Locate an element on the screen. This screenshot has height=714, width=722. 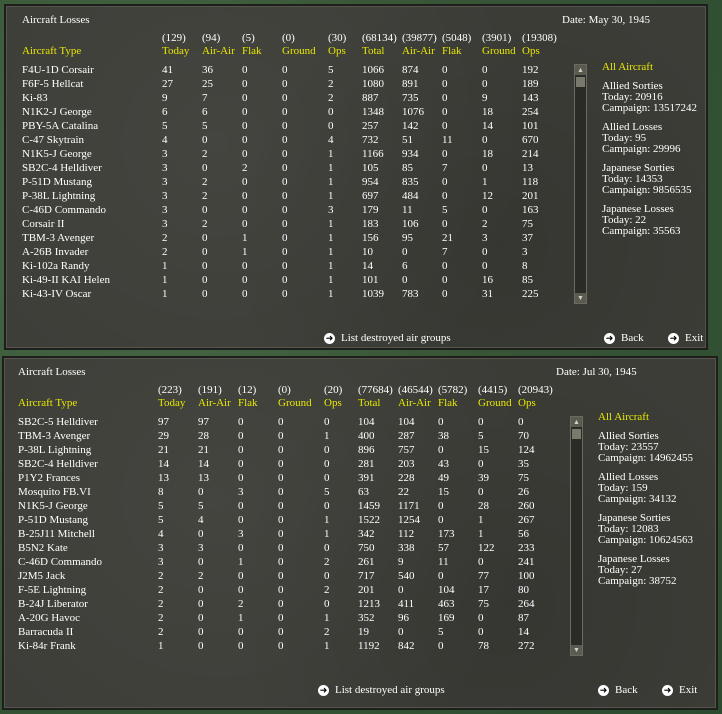
cell-air-air: 4 is located at coordinates (201, 520).